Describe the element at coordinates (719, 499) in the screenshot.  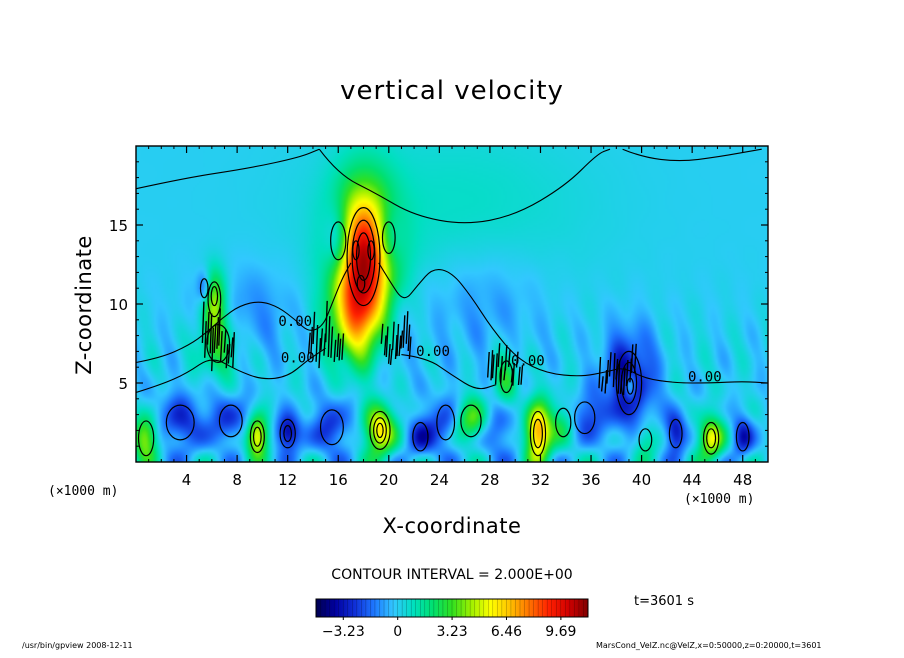
I see `x-unit-label-right: (×1000 m)` at that location.